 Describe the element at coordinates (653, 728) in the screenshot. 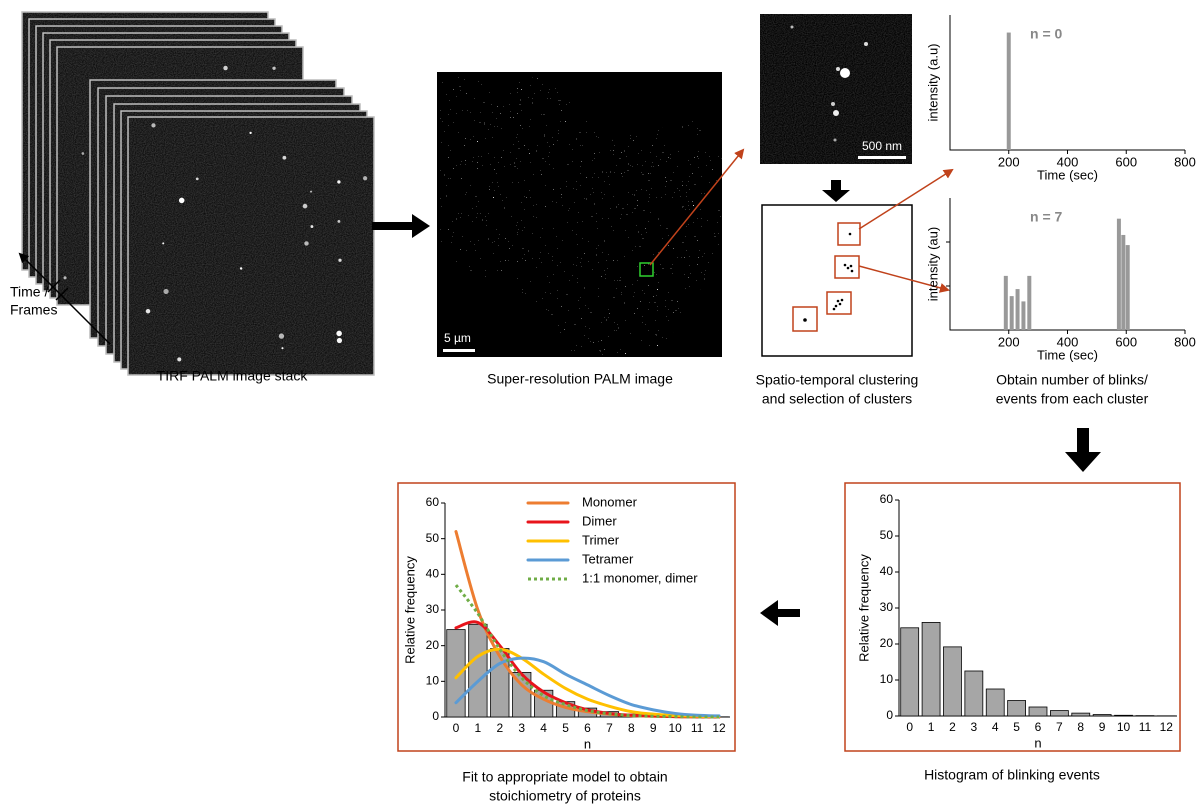

I see `x-tick-label: 9` at that location.